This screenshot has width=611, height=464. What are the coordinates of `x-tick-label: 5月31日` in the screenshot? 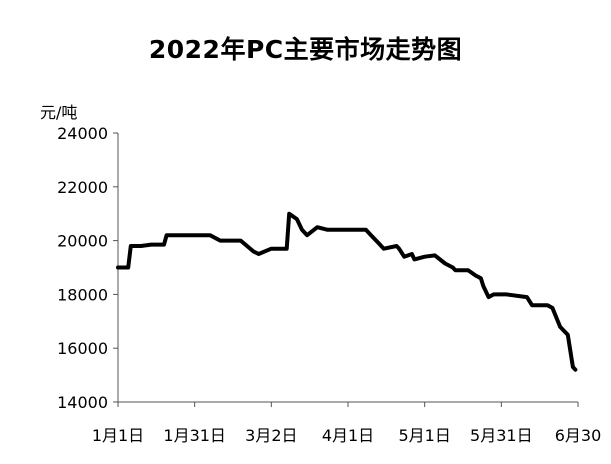 It's located at (501, 435).